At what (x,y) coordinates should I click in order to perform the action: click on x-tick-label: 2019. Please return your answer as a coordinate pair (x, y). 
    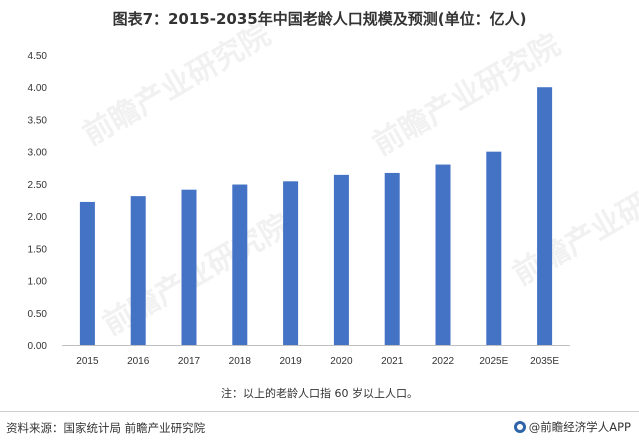
    Looking at the image, I should click on (290, 361).